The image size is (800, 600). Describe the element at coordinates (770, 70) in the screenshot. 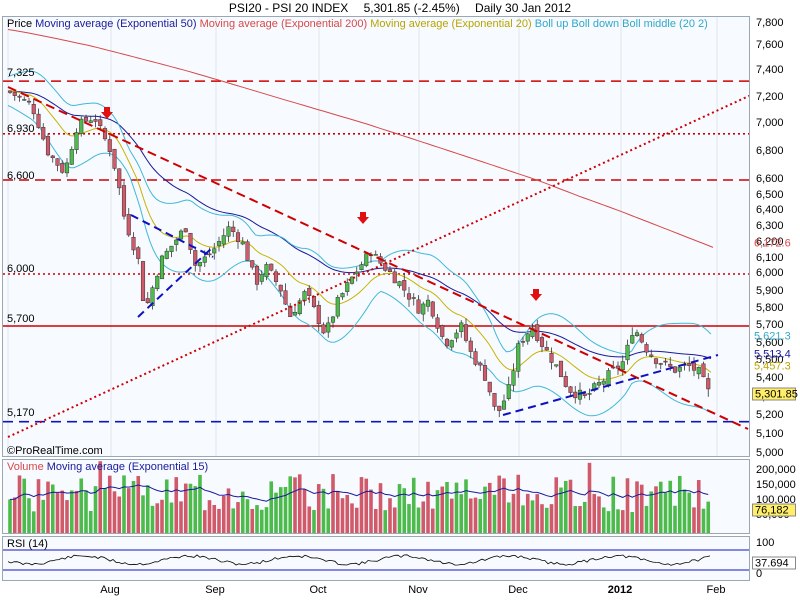

I see `price-tick-label: 7,400` at that location.